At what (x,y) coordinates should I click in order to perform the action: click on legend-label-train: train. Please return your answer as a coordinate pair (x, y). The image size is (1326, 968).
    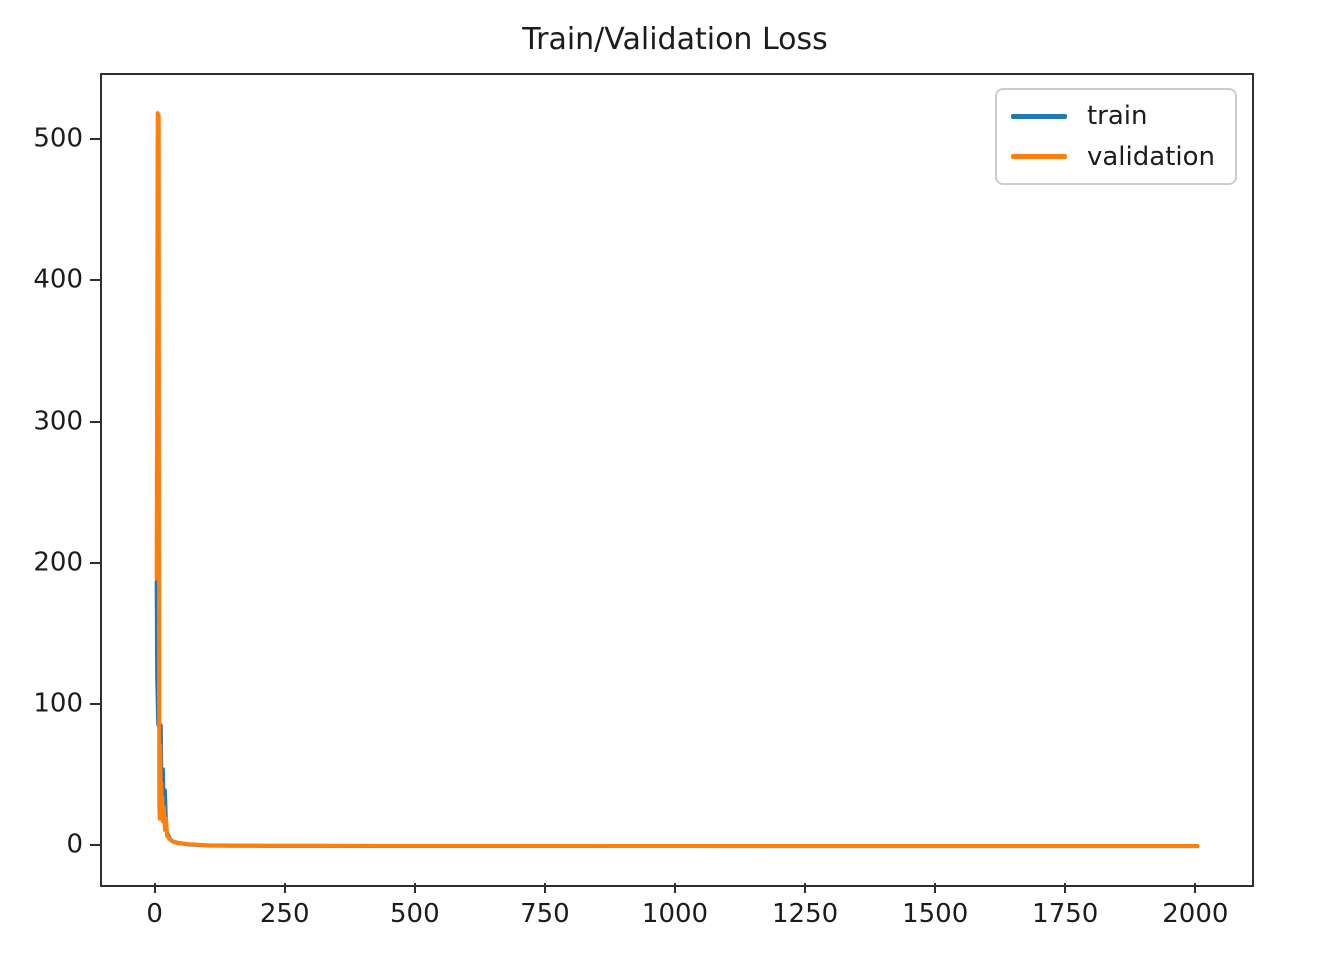
    Looking at the image, I should click on (1117, 116).